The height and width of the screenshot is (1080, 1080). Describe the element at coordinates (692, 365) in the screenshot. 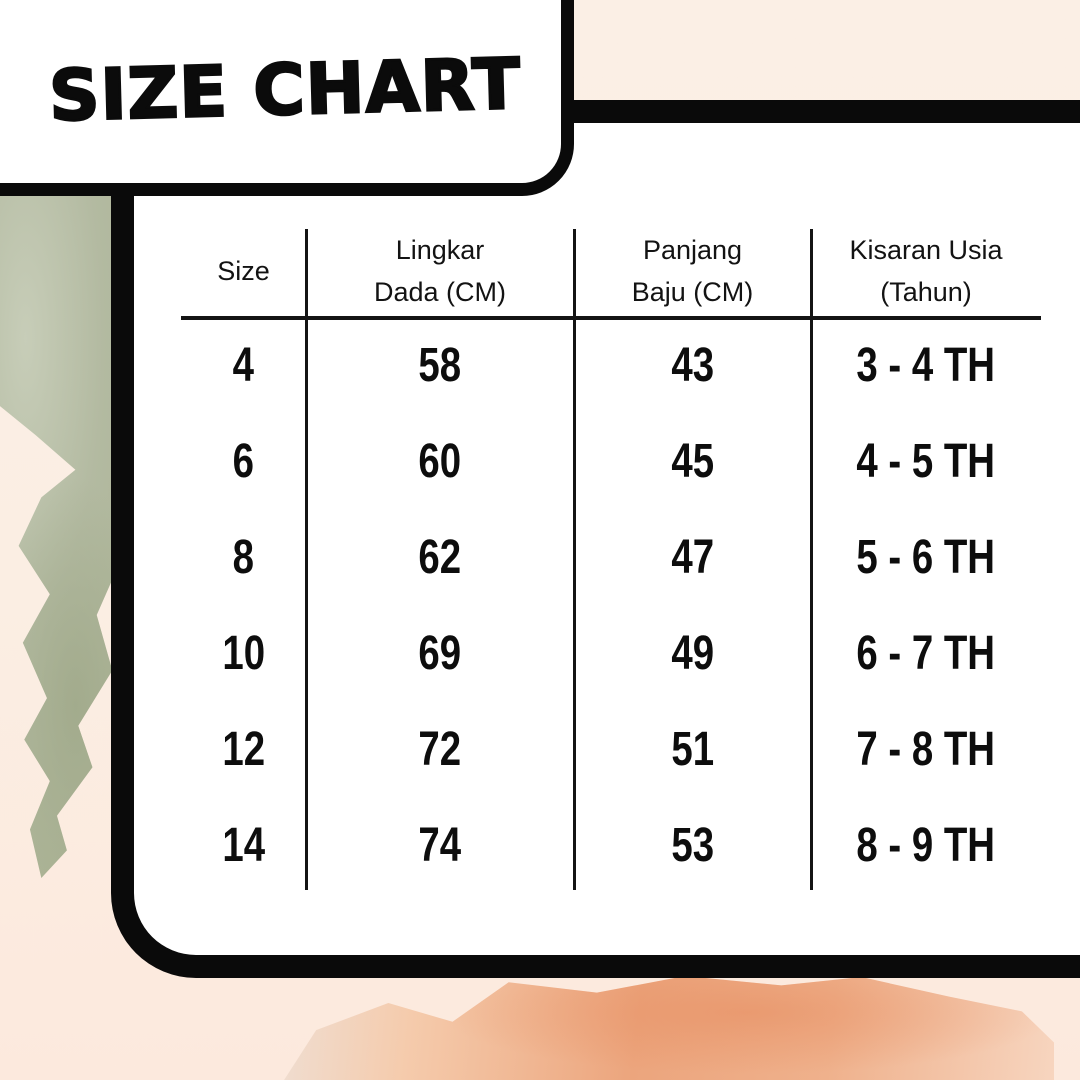

I see `table-cell-panjang-baju: 43` at that location.